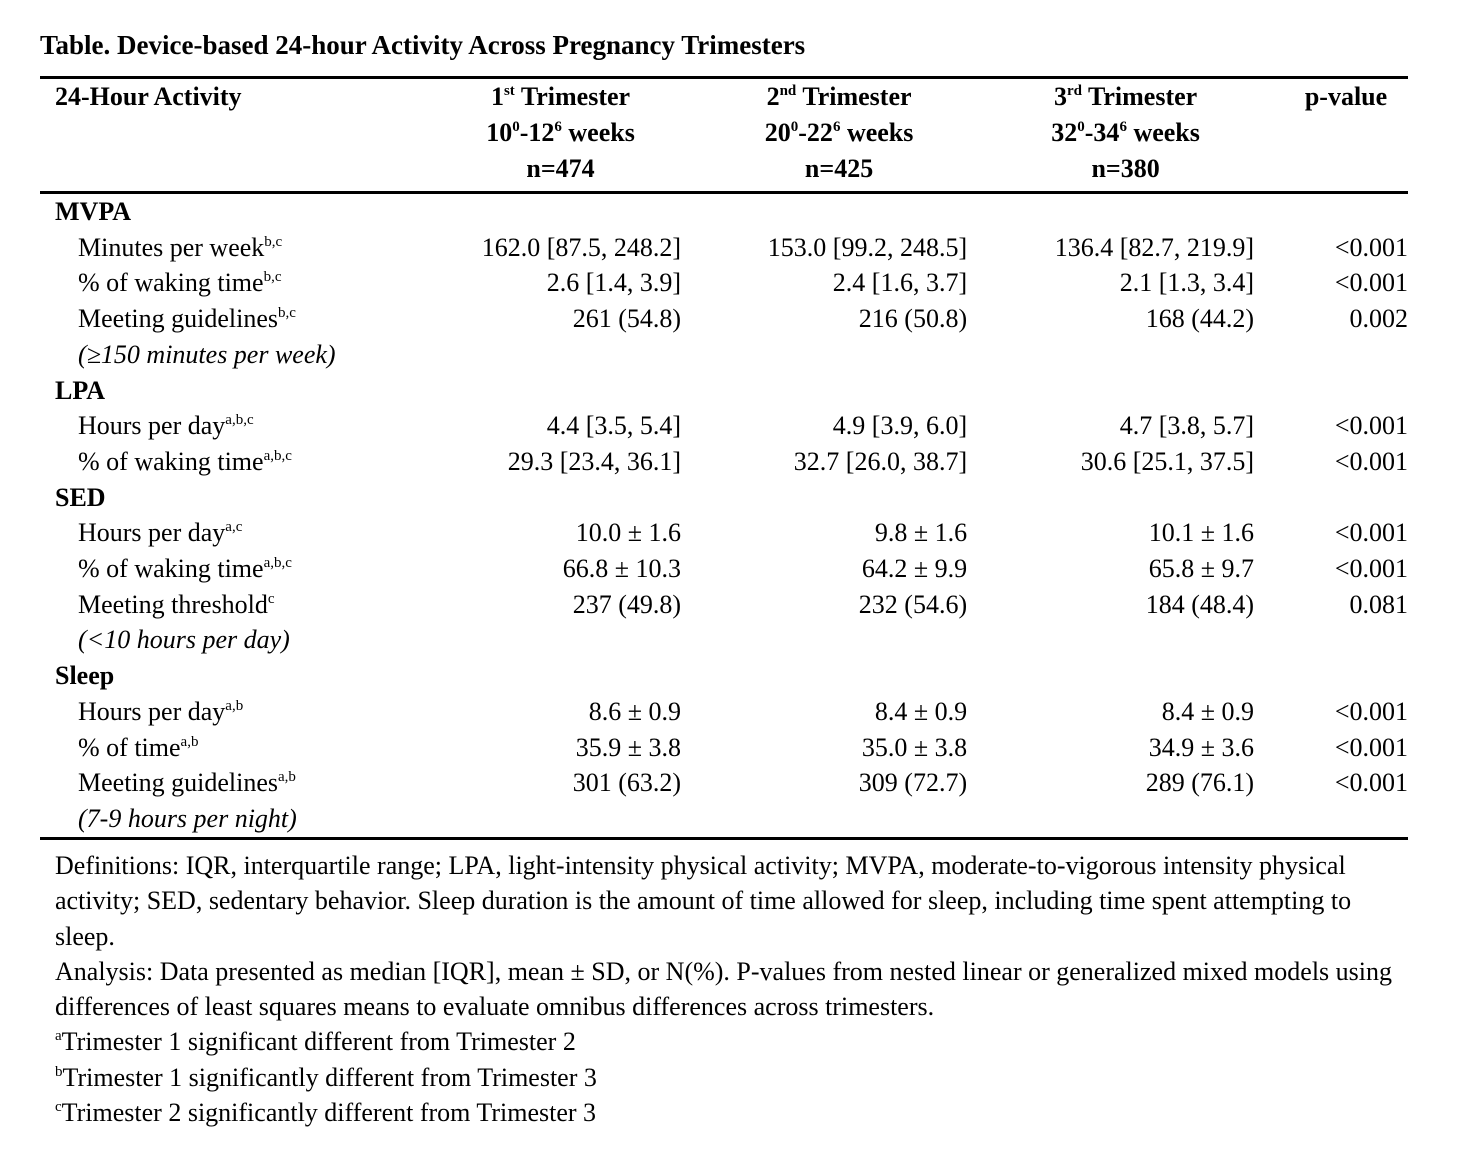  What do you see at coordinates (628, 747) in the screenshot?
I see `trimester-1-value: 35.9 ± 3.8` at bounding box center [628, 747].